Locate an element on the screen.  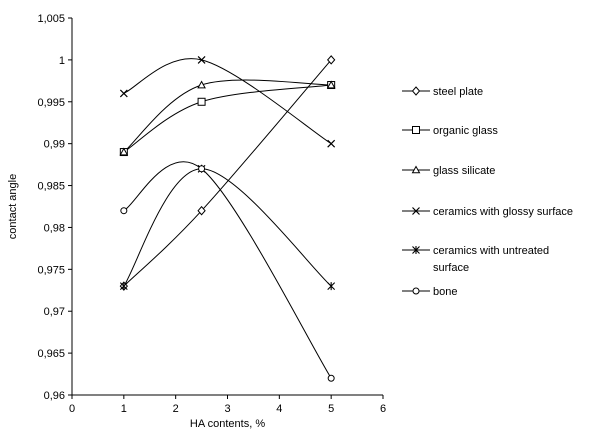
x-ticks: 0 1 2 3 4 5 6 is located at coordinates (227, 405).